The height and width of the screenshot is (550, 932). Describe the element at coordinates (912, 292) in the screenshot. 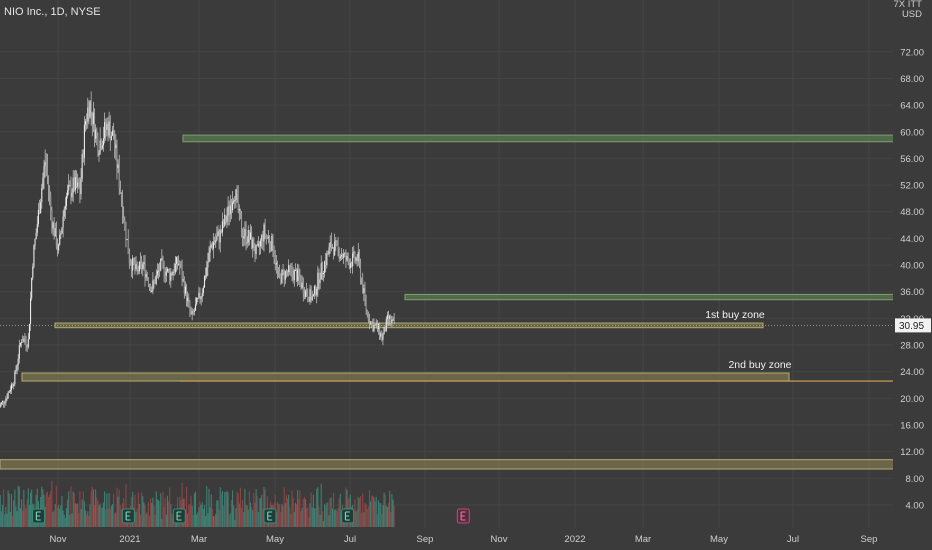

I see `y-tick-label: 36.00` at that location.